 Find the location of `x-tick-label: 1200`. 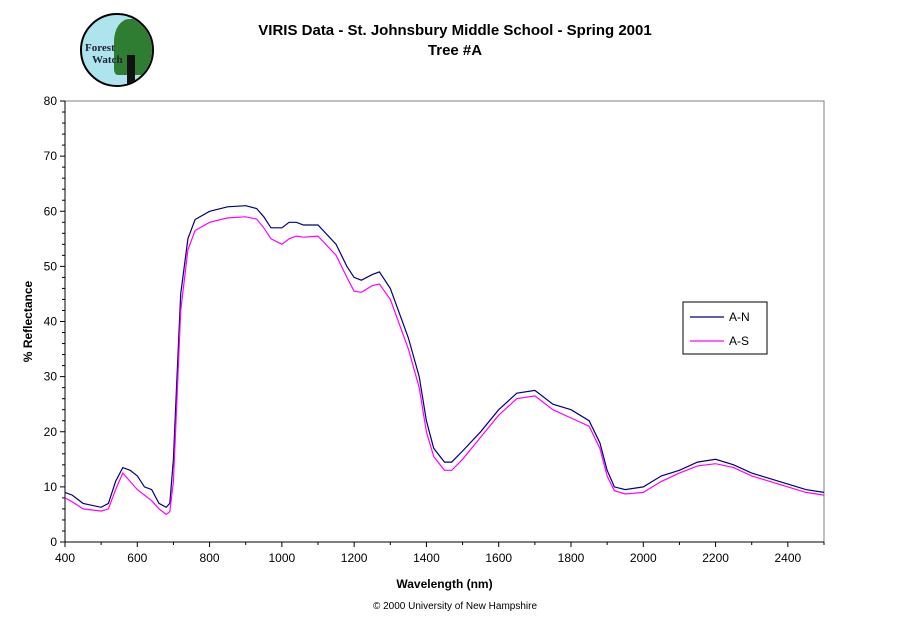

x-tick-label: 1200 is located at coordinates (354, 558).